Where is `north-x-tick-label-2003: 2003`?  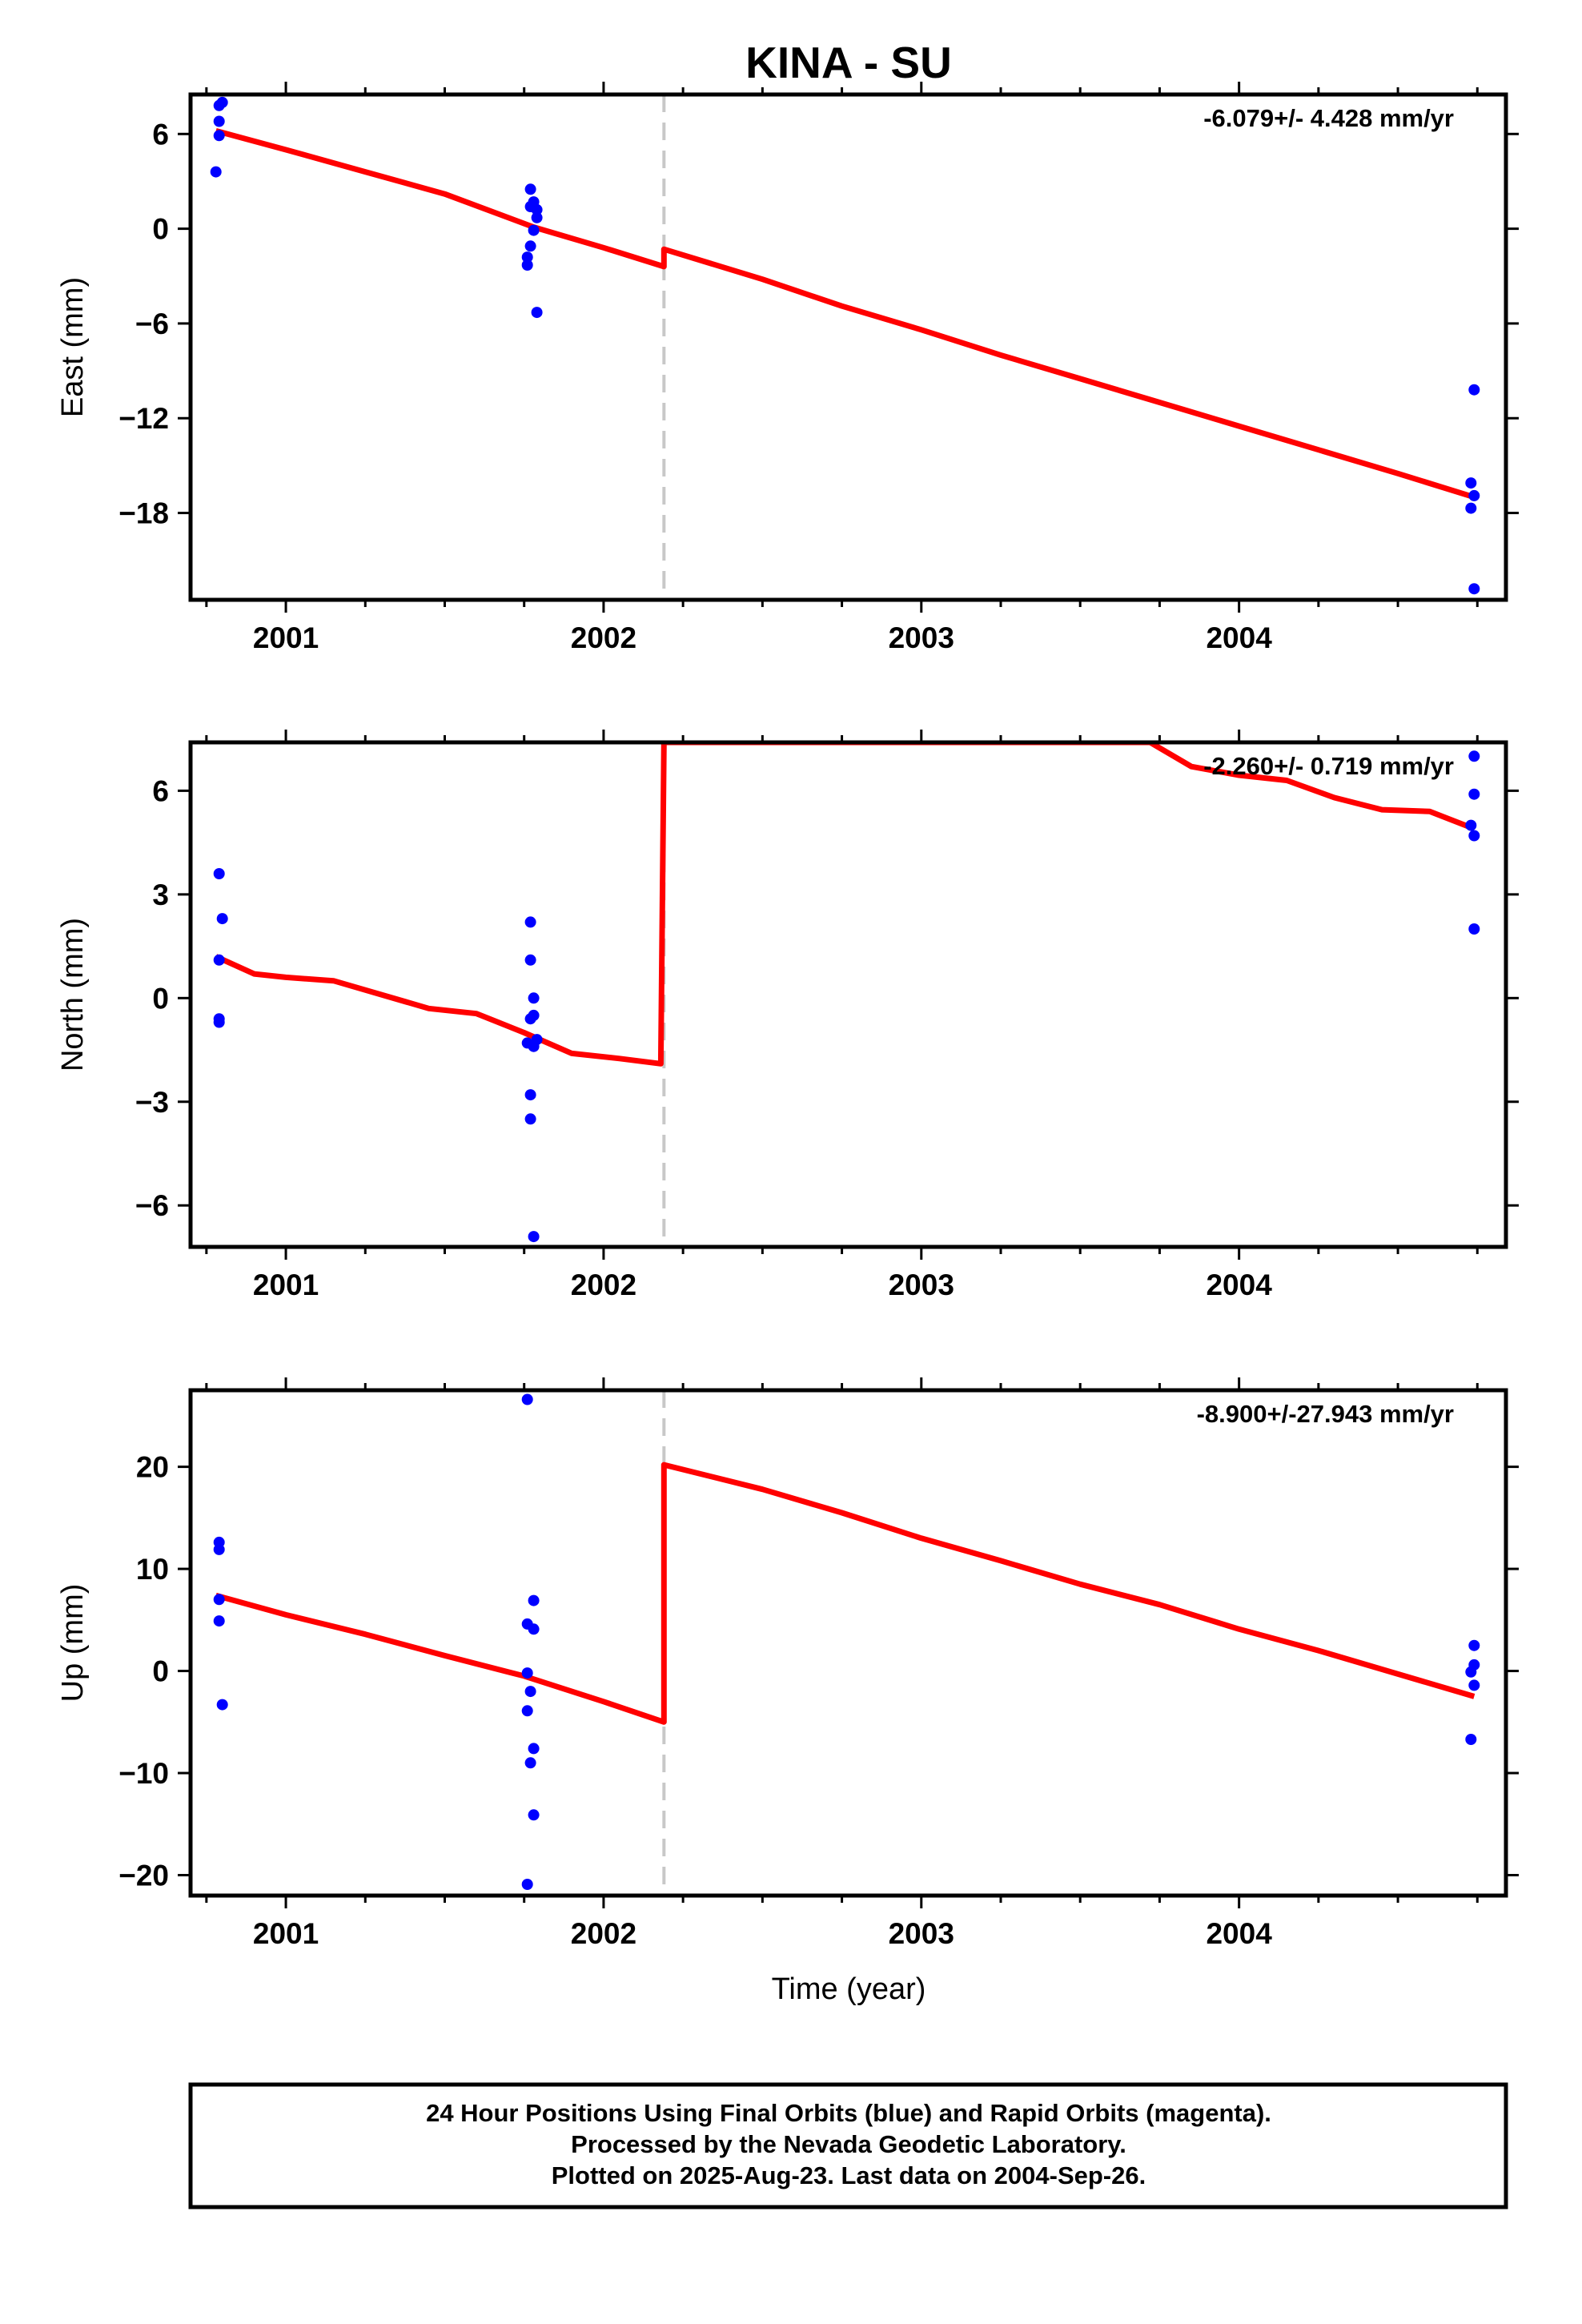
north-x-tick-label-2003: 2003 is located at coordinates (922, 1285).